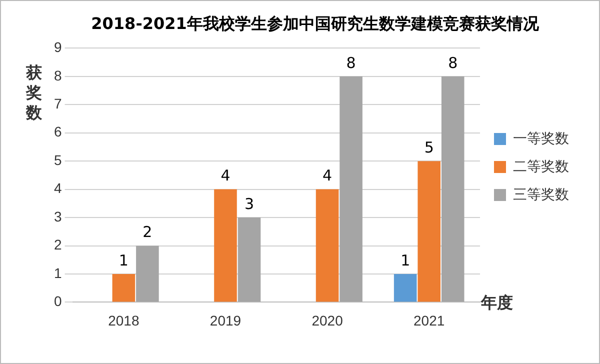 Image resolution: width=600 pixels, height=364 pixels. I want to click on x-tick-label: 2021, so click(429, 320).